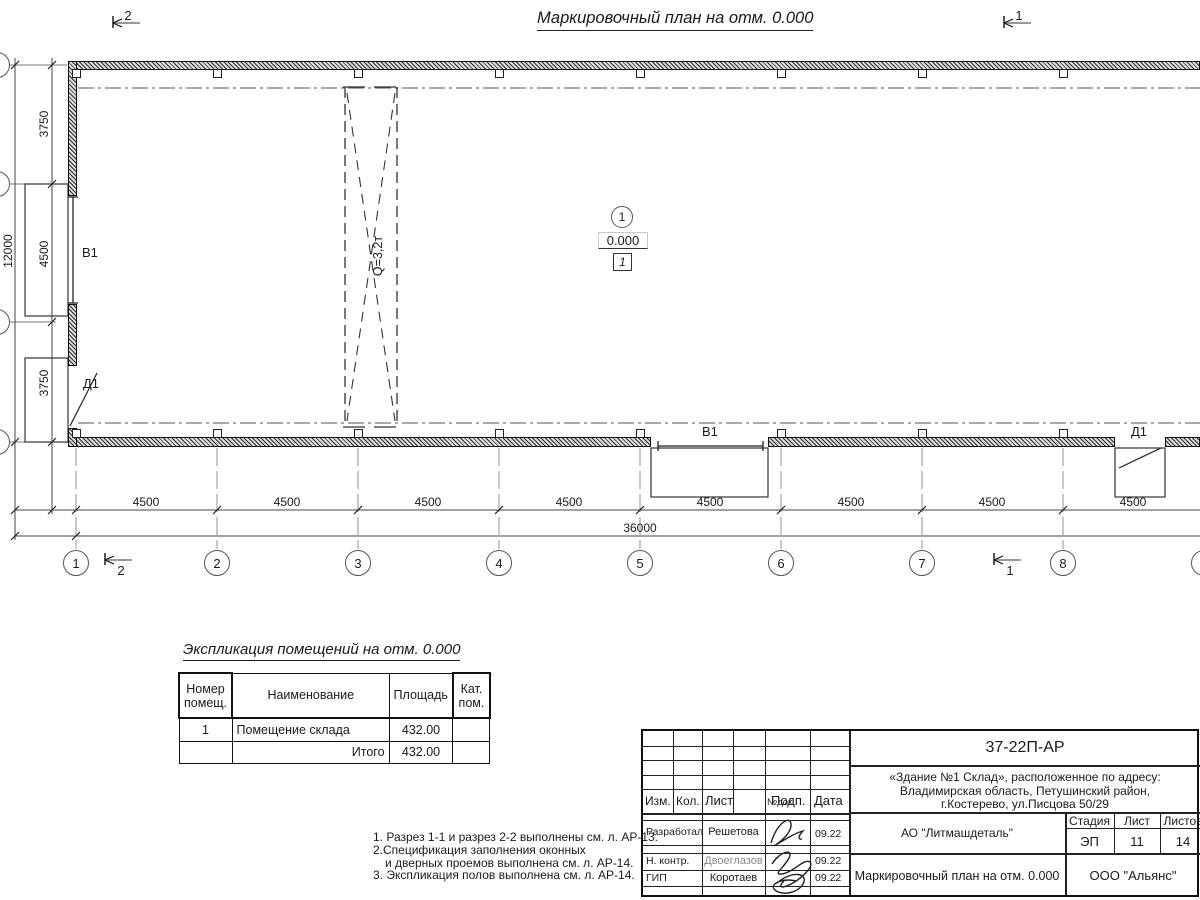 This screenshot has width=1200, height=900. I want to click on section-number-top-right: 1, so click(1019, 15).